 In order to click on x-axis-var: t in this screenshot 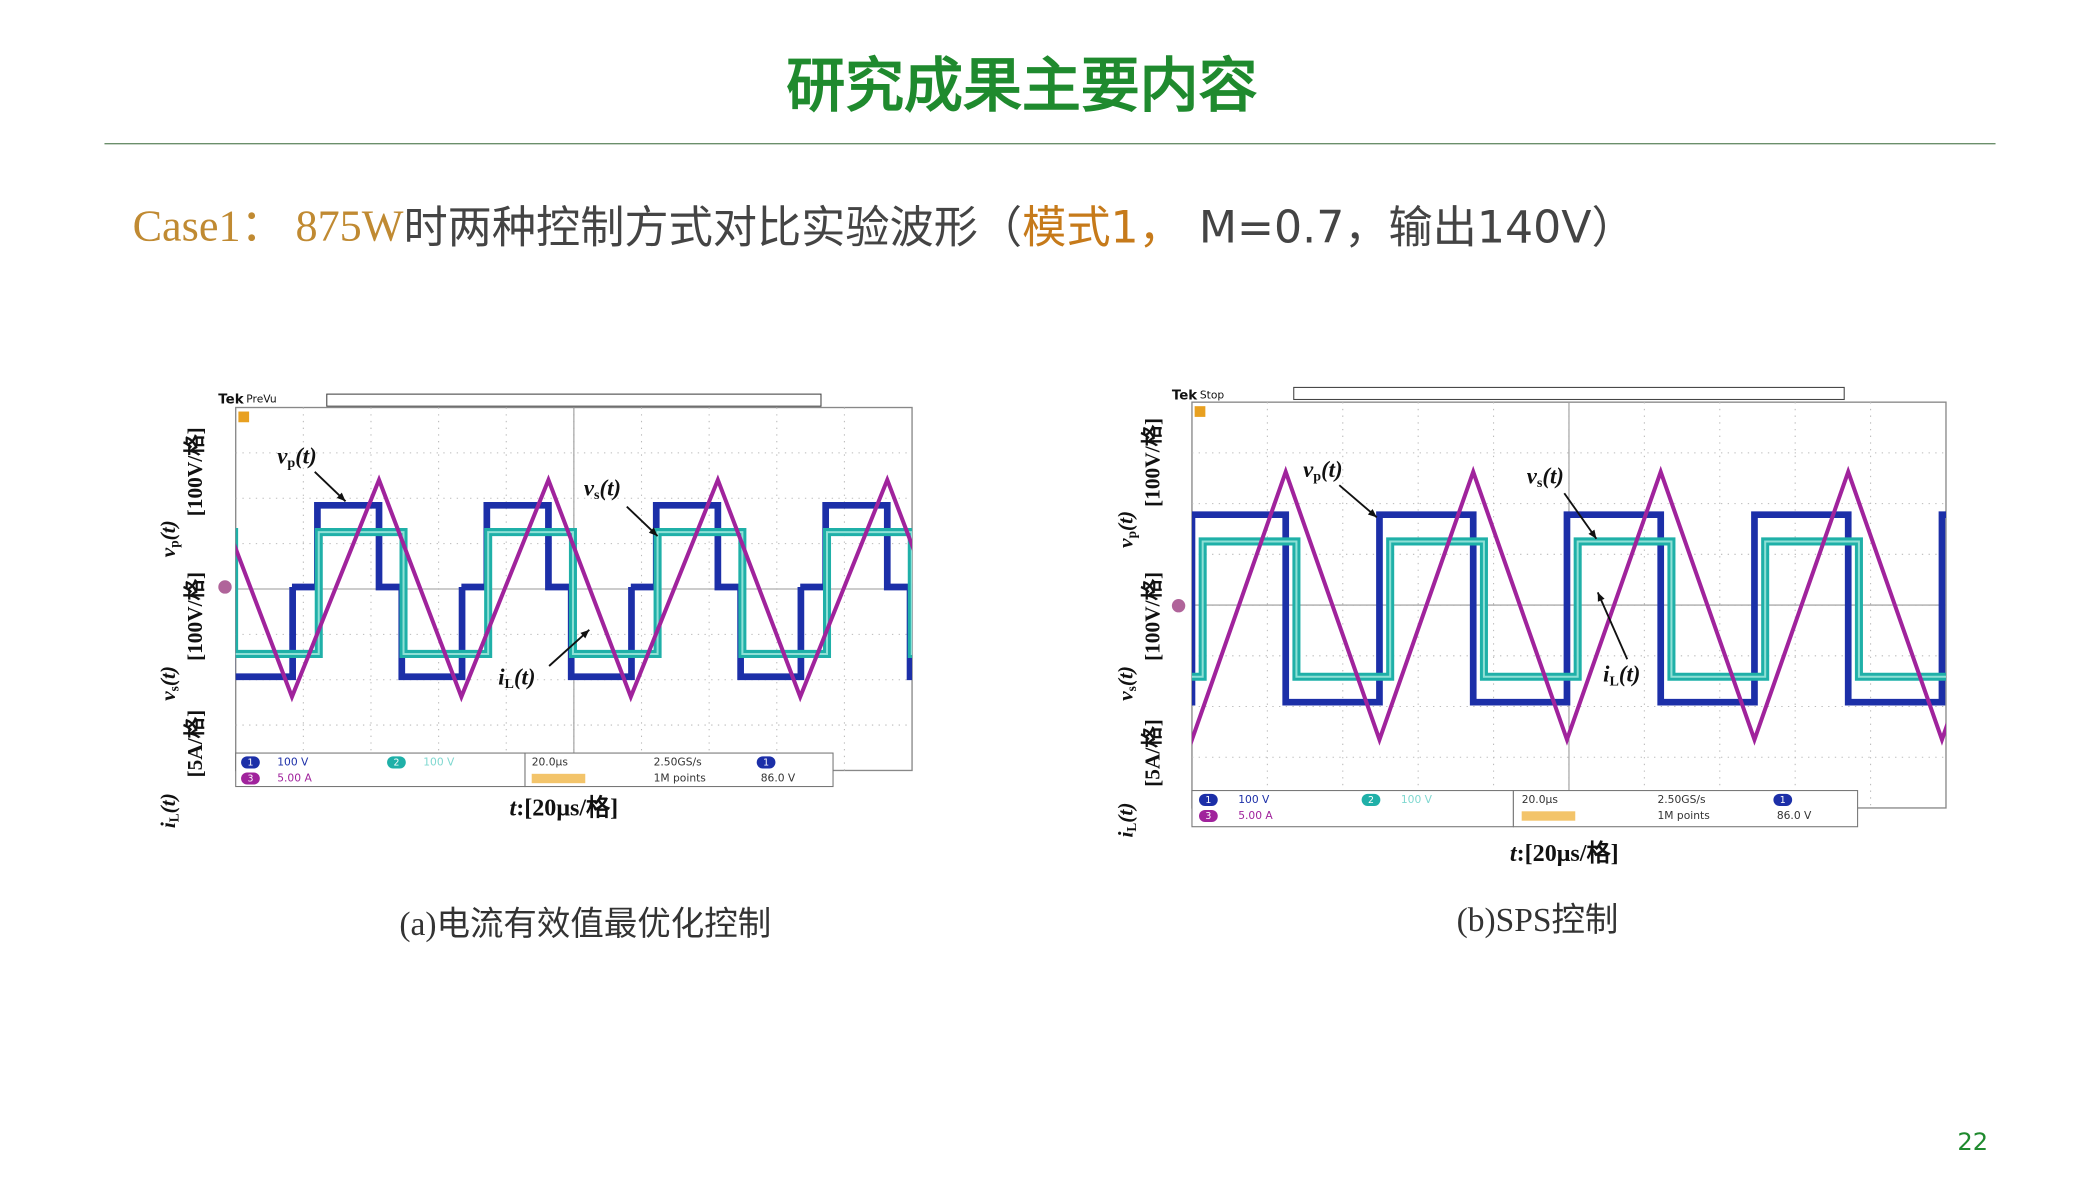, I will do `click(513, 808)`.